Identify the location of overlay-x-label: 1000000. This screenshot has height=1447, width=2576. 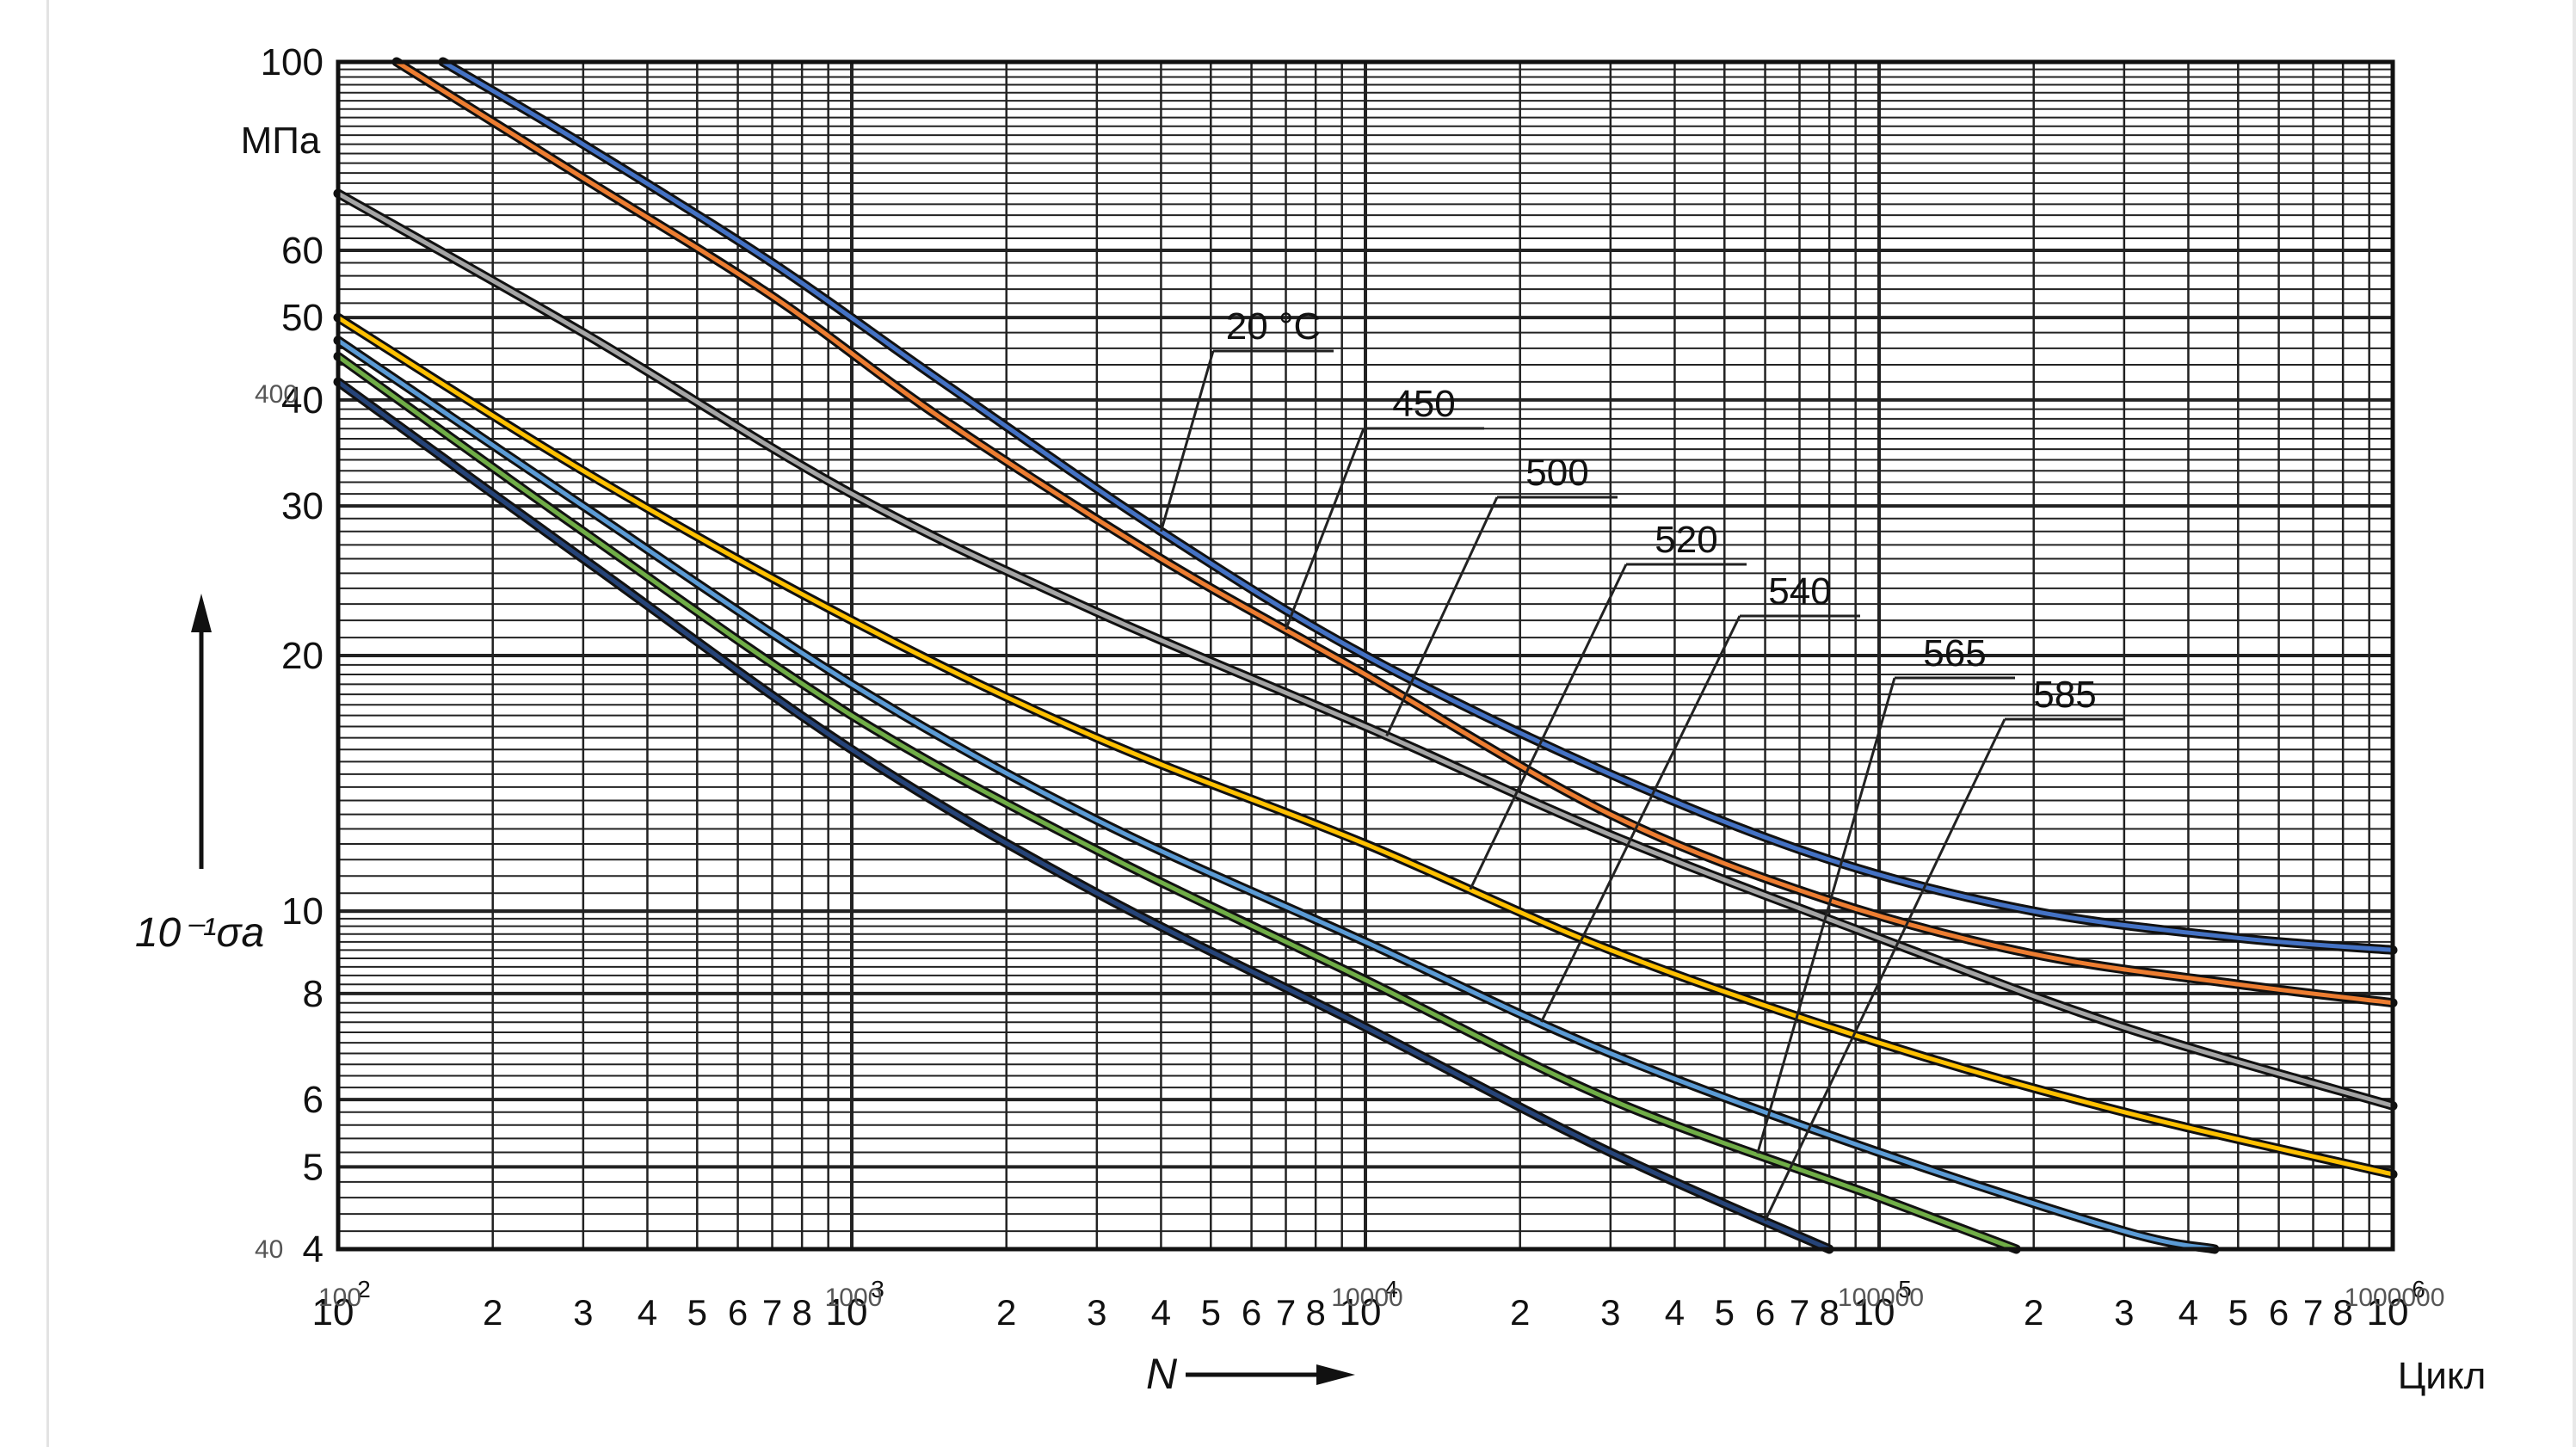
(2395, 1298).